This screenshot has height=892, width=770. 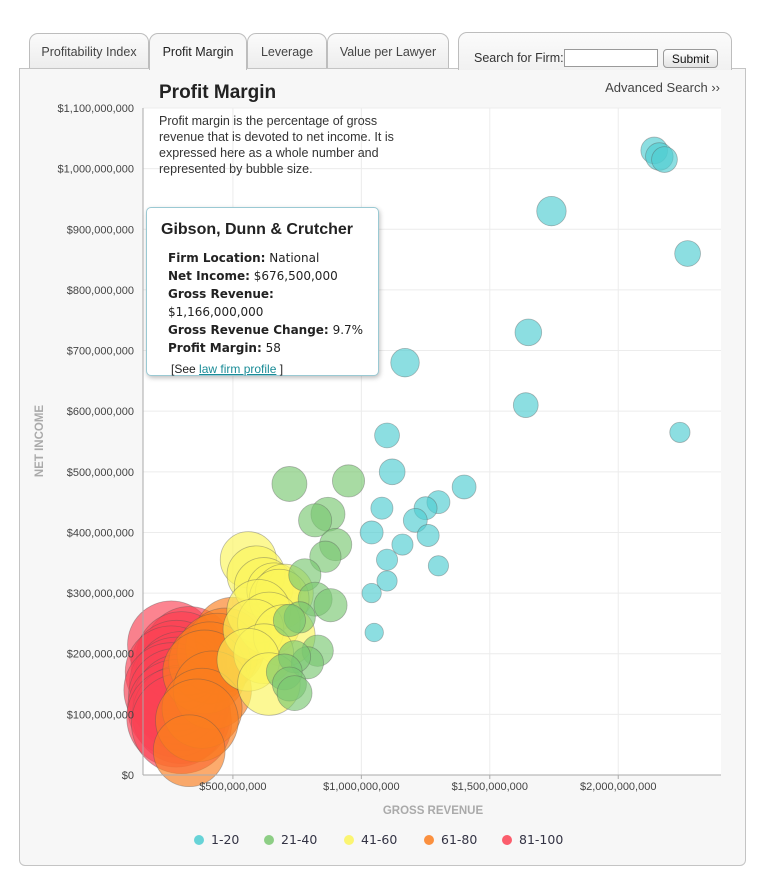 I want to click on page-title: Profit Margin, so click(x=218, y=92).